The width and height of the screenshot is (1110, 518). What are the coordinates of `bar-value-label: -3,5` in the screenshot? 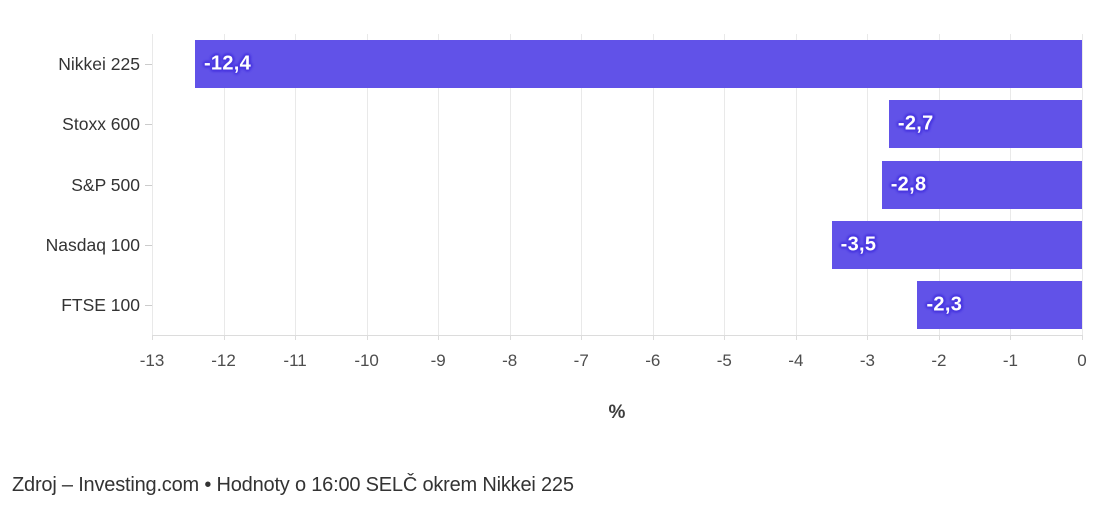 It's located at (858, 244).